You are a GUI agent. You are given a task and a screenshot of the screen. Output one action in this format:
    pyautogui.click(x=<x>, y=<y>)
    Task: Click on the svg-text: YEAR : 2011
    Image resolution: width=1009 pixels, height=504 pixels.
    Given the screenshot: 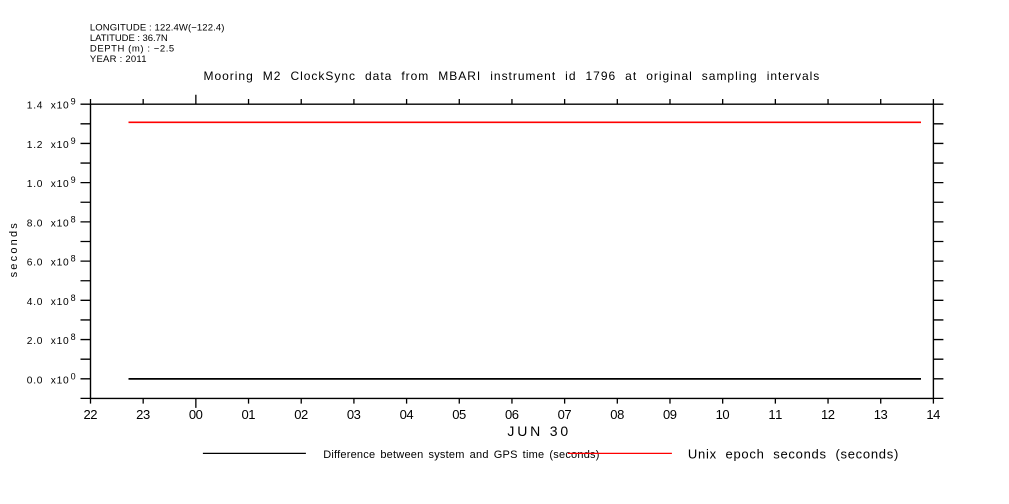 What is the action you would take?
    pyautogui.click(x=118, y=59)
    